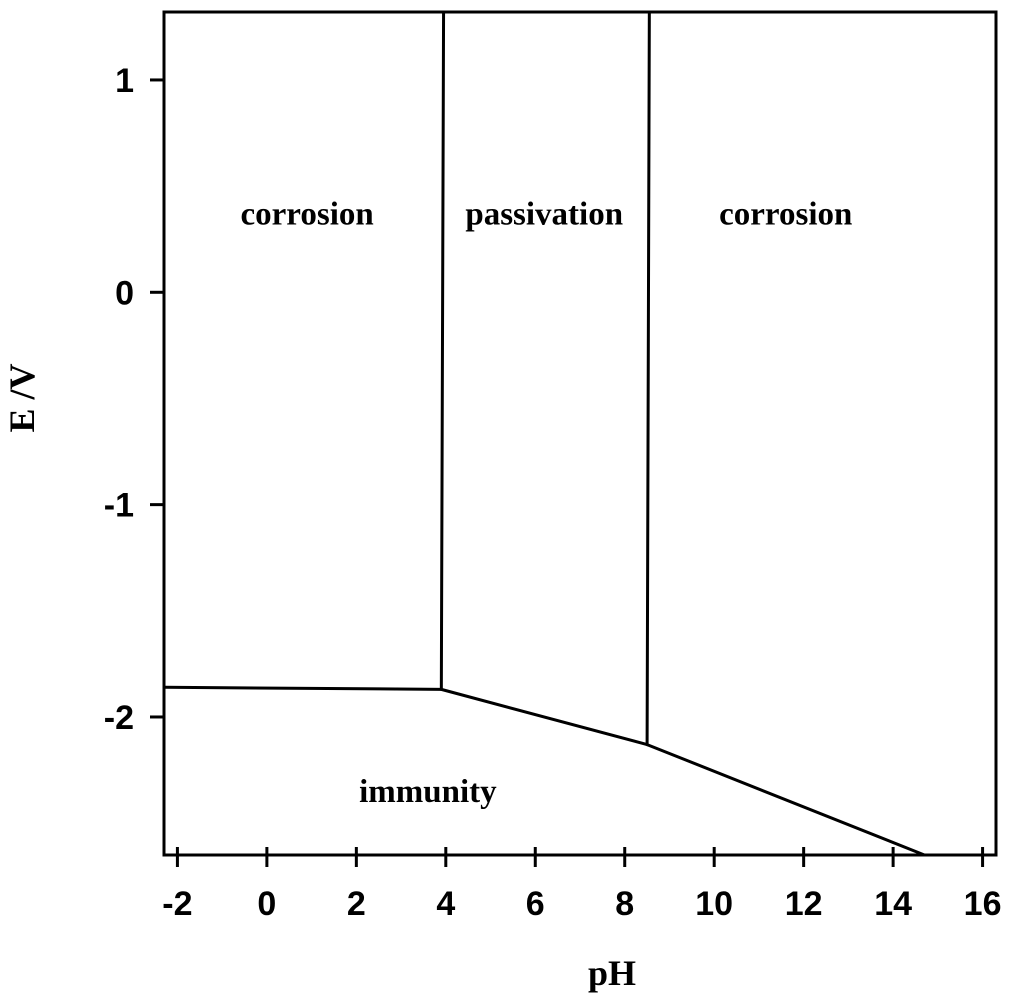 The width and height of the screenshot is (1022, 1000). I want to click on y-axis-title: E /V, so click(22, 397).